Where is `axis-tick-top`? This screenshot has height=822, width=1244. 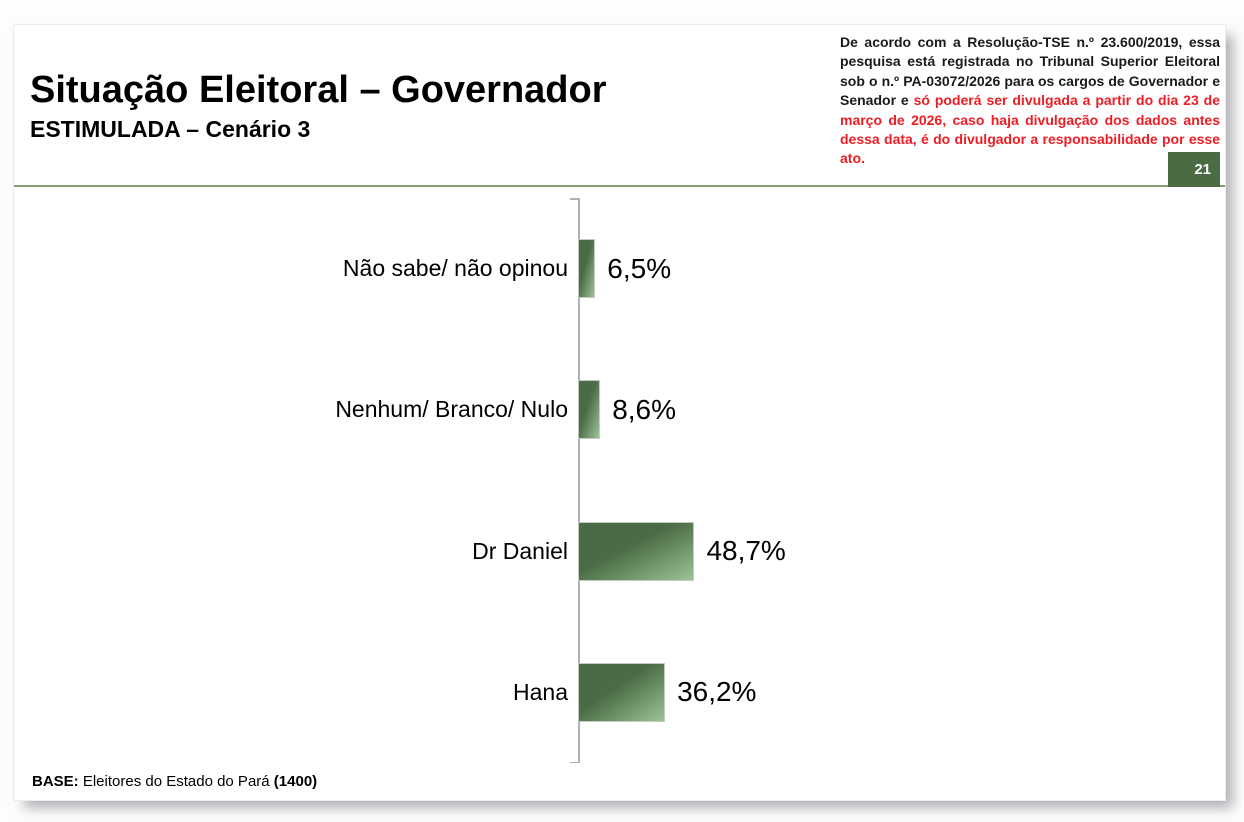 axis-tick-top is located at coordinates (574, 199).